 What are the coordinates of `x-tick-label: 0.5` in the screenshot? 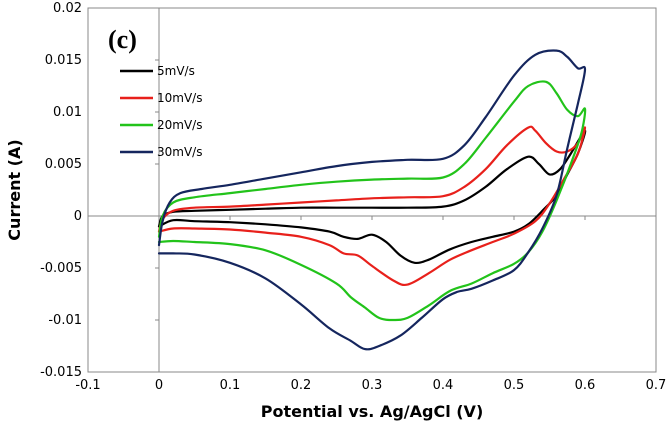 It's located at (514, 385).